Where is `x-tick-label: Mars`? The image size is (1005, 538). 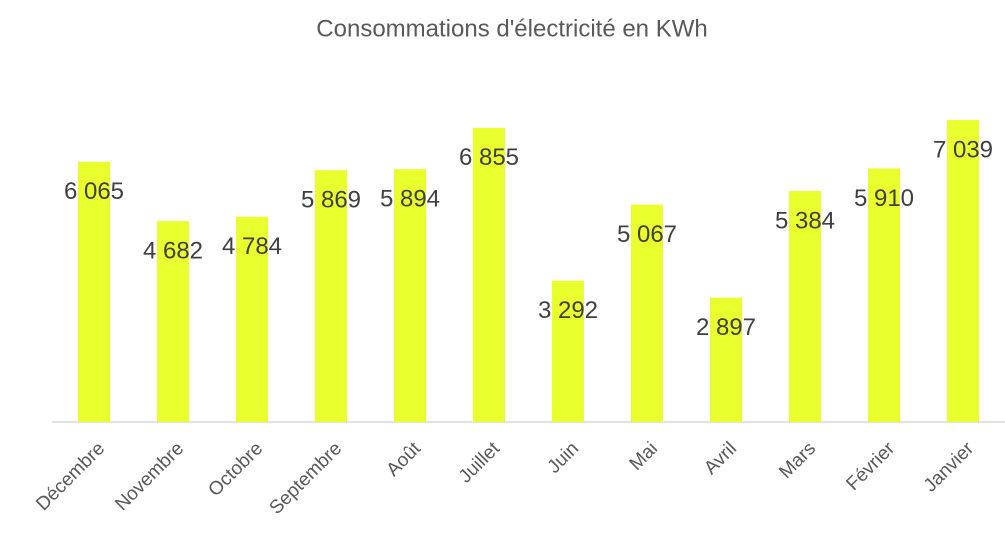
x-tick-label: Mars is located at coordinates (797, 460).